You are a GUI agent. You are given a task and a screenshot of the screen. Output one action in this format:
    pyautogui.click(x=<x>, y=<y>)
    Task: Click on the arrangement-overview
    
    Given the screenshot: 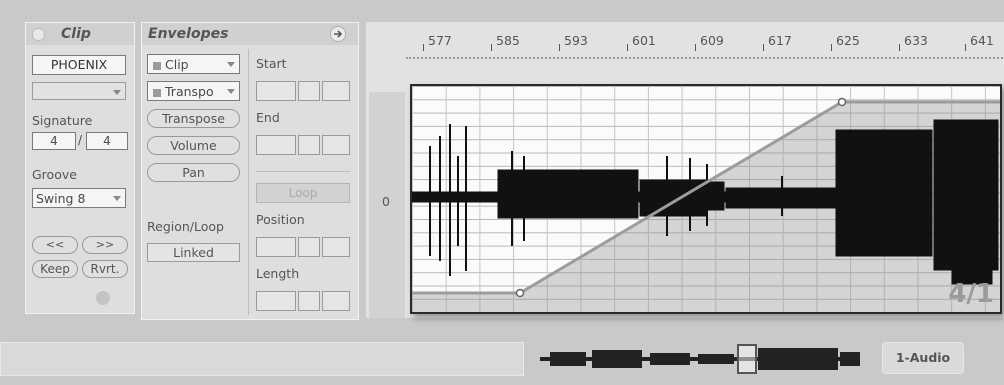 What is the action you would take?
    pyautogui.click(x=700, y=359)
    